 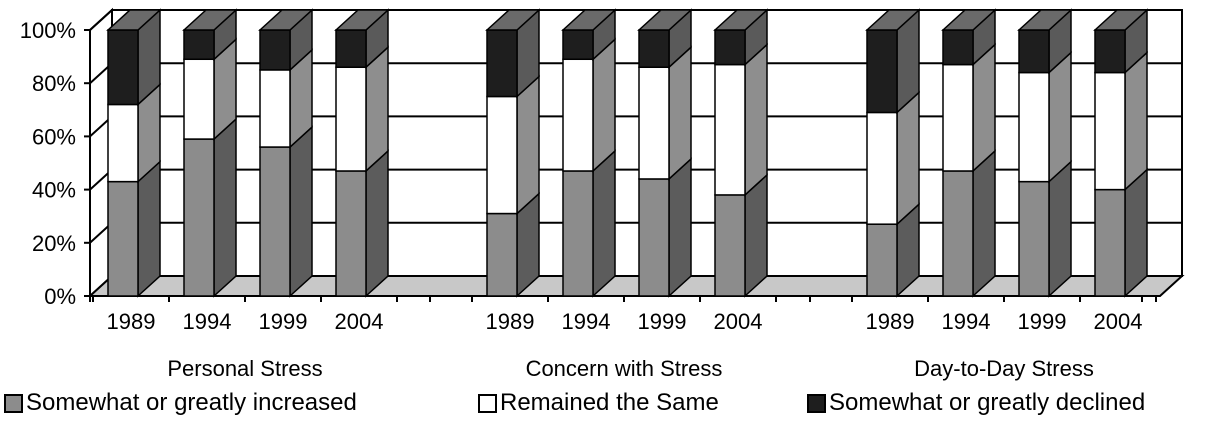 What do you see at coordinates (191, 402) in the screenshot?
I see `legend-label-increased: Somewhat or greatly increased` at bounding box center [191, 402].